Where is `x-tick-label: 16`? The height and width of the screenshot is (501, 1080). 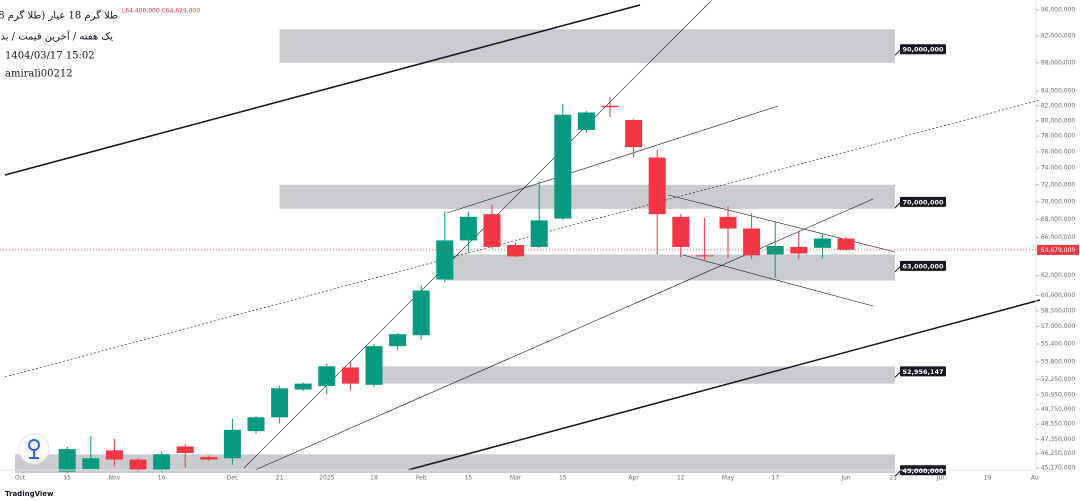
x-tick-label: 16 is located at coordinates (162, 478).